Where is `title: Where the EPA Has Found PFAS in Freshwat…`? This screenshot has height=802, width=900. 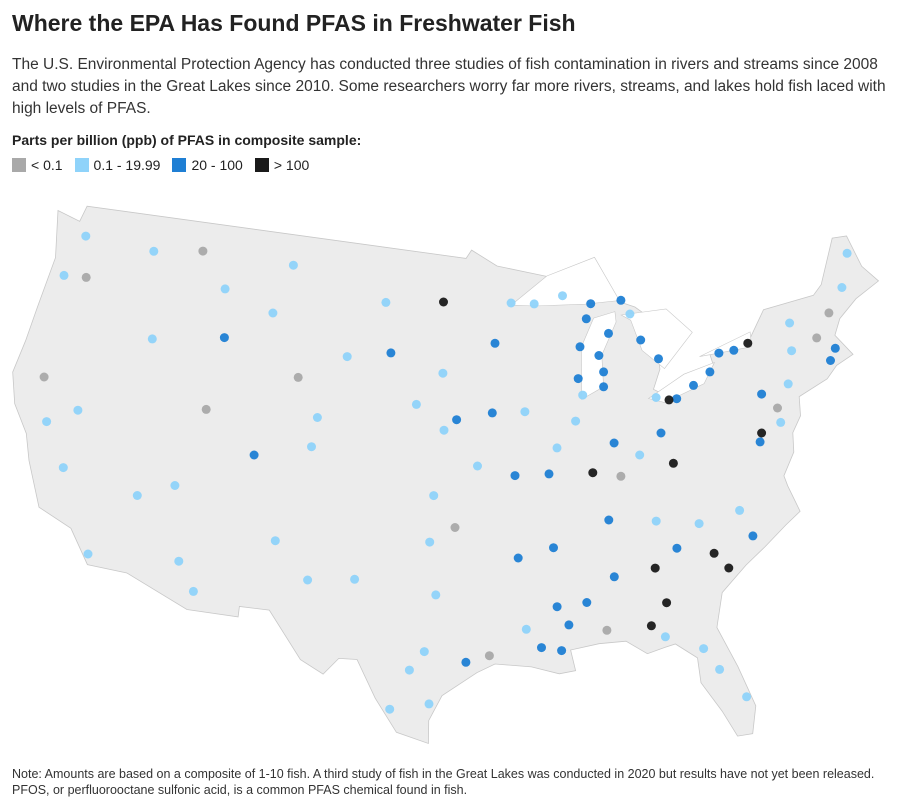 title: Where the EPA Has Found PFAS in Freshwat… is located at coordinates (294, 23).